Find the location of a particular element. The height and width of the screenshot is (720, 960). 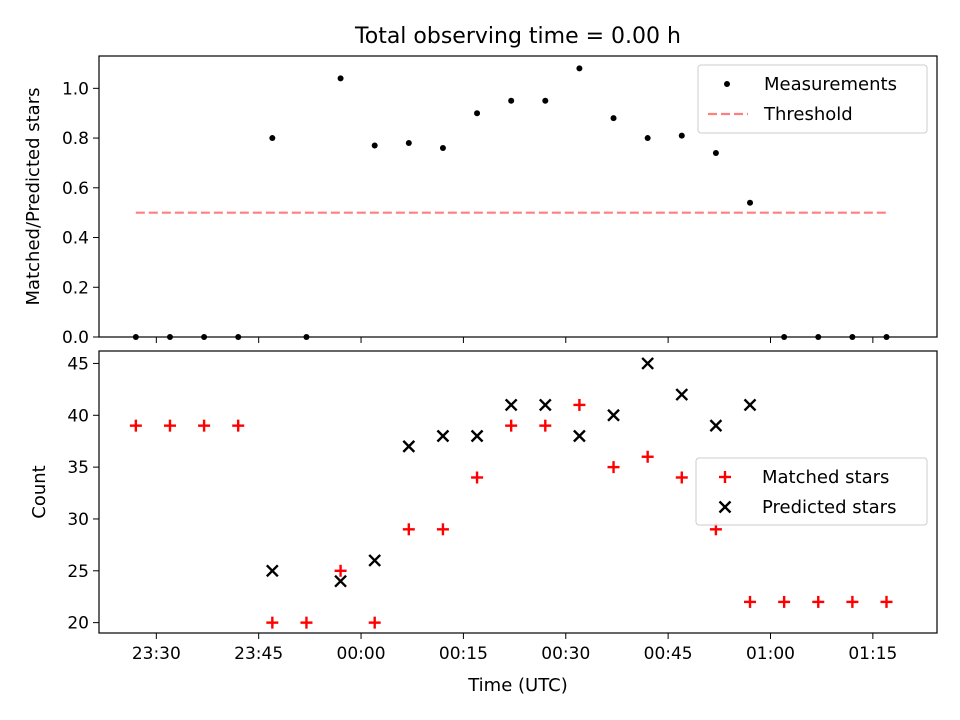

y-tick-label: 1.0 is located at coordinates (75, 89).